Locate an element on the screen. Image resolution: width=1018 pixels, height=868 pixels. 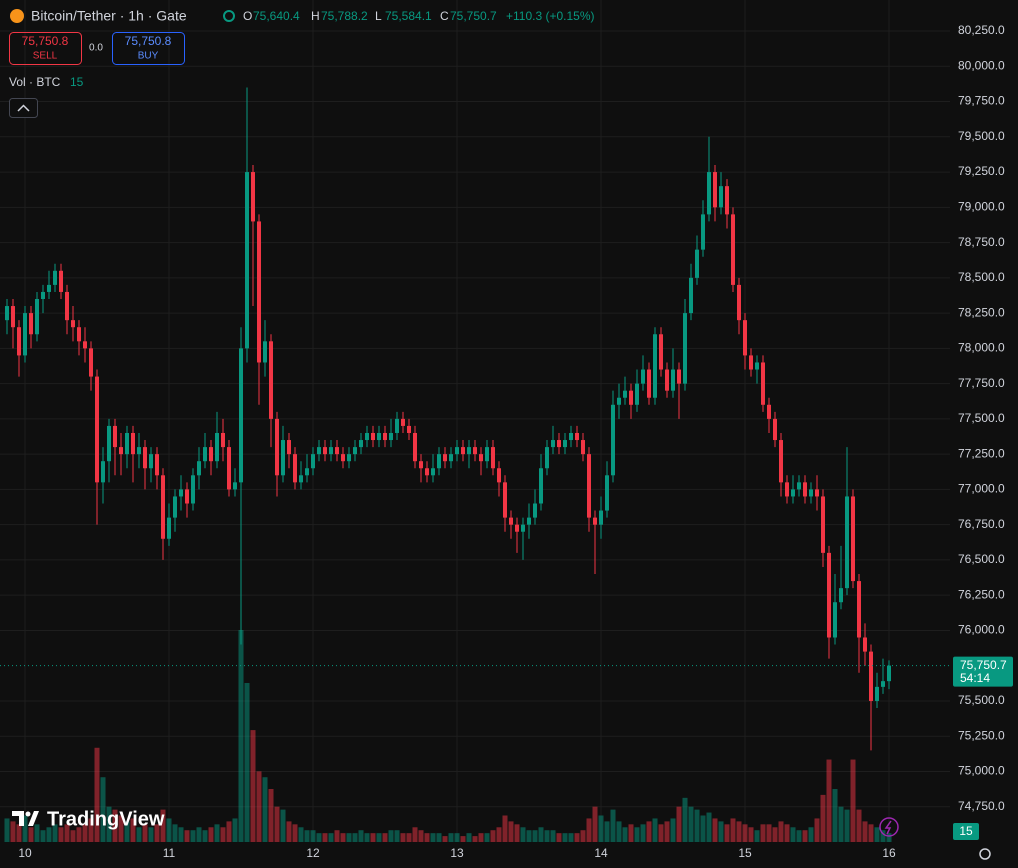
collapse-icon is located at coordinates (23, 108).